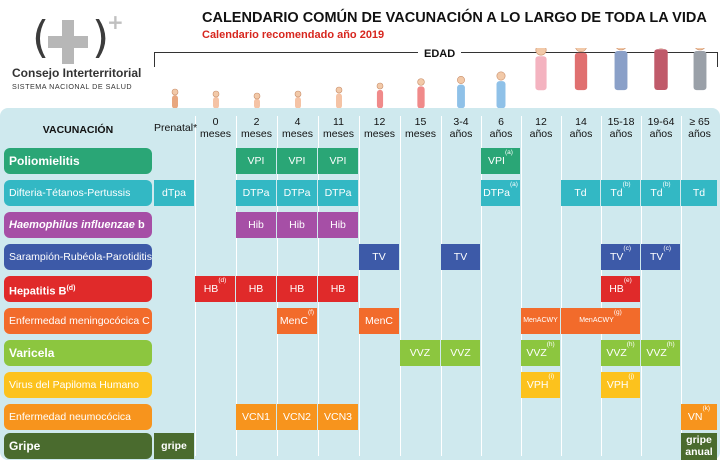  I want to click on dose-cell: MenACWY(g), so click(600, 321).